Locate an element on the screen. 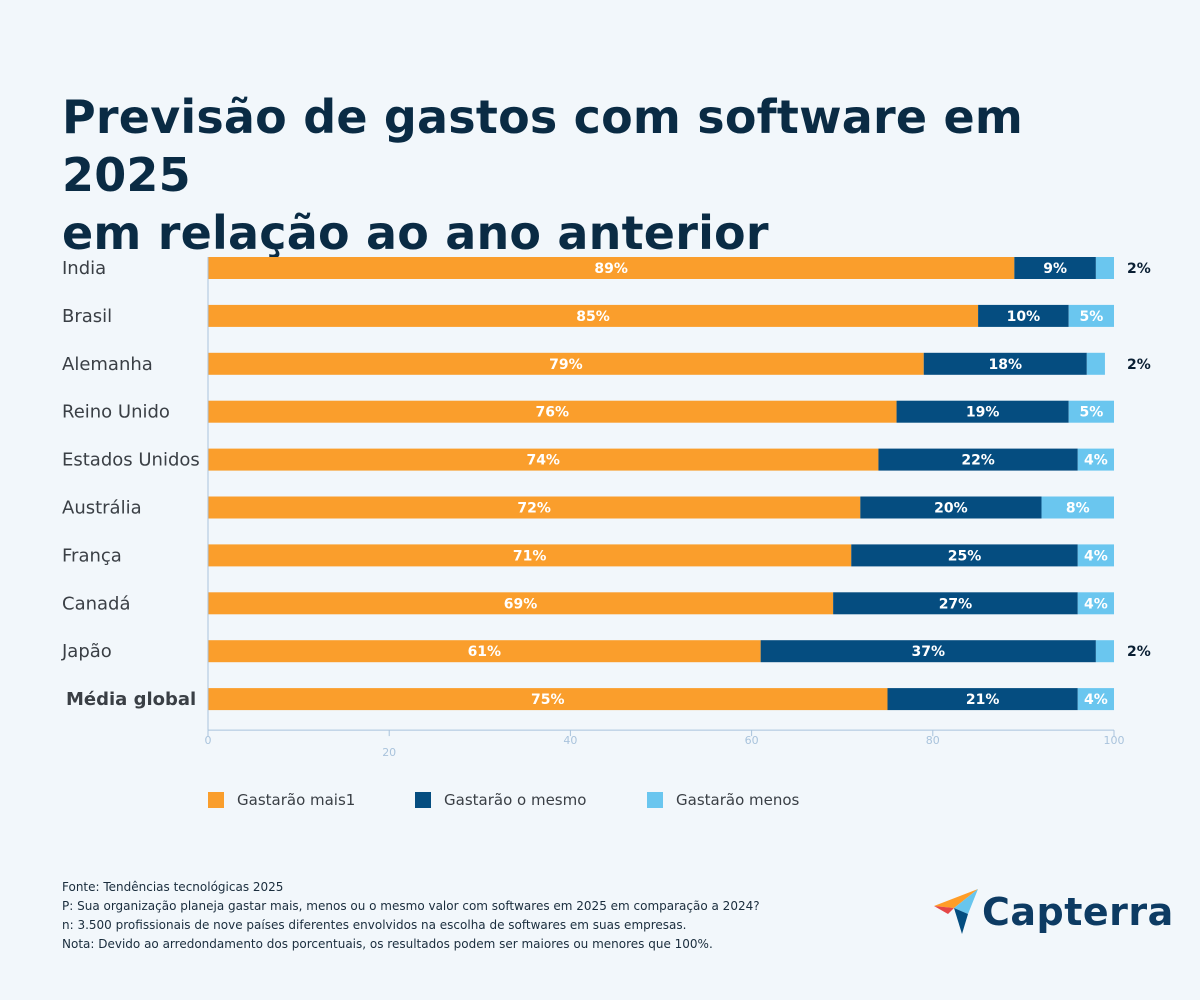 The image size is (1200, 1000). data-label-mais: 76% is located at coordinates (553, 413).